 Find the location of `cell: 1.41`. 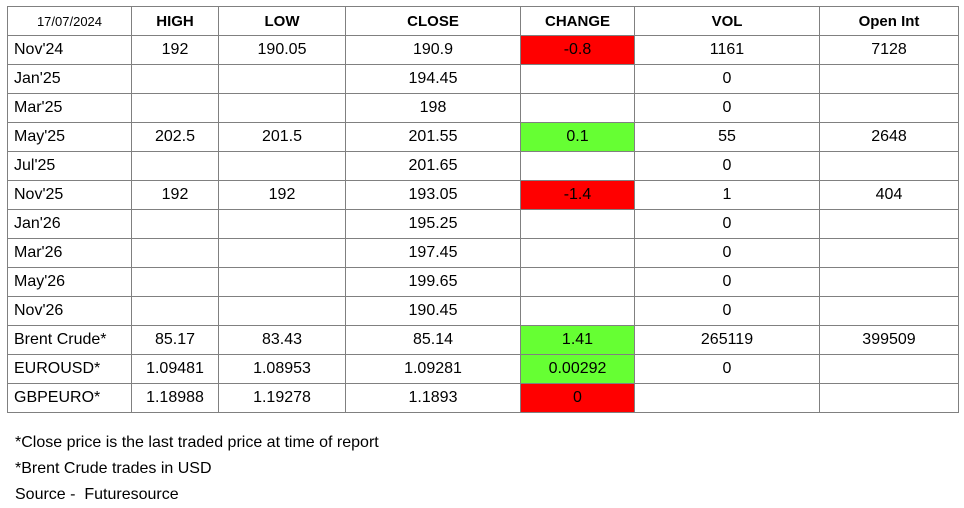

cell: 1.41 is located at coordinates (577, 340).